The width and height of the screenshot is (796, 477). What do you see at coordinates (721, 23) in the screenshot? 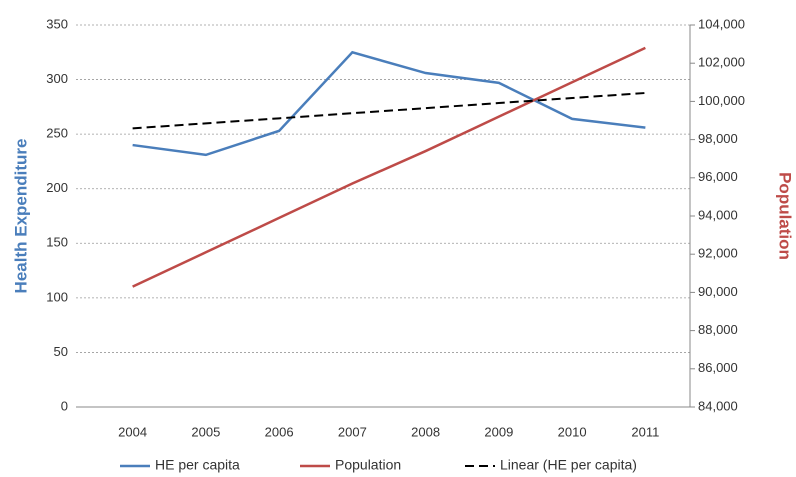
I see `y2-tick-label: 104,000` at bounding box center [721, 23].